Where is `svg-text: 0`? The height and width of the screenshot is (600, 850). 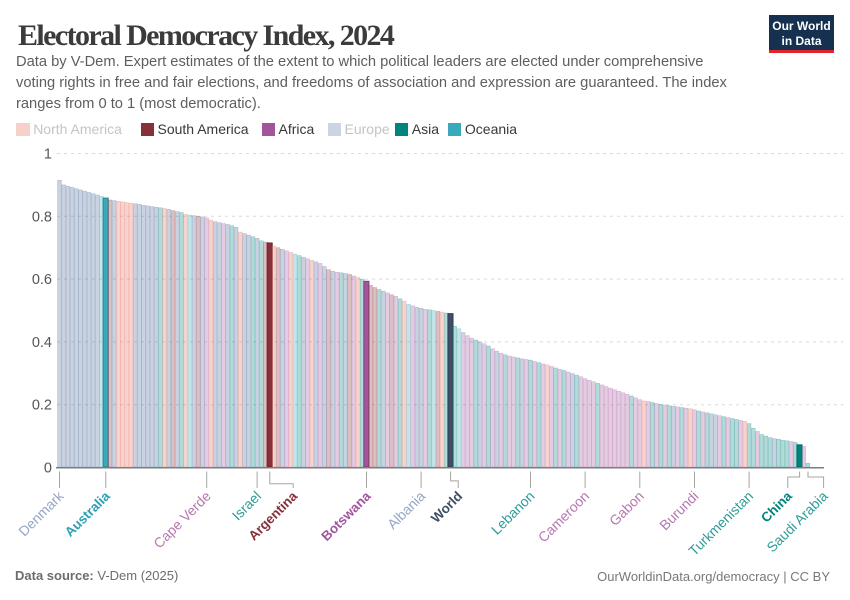
svg-text: 0 is located at coordinates (48, 469).